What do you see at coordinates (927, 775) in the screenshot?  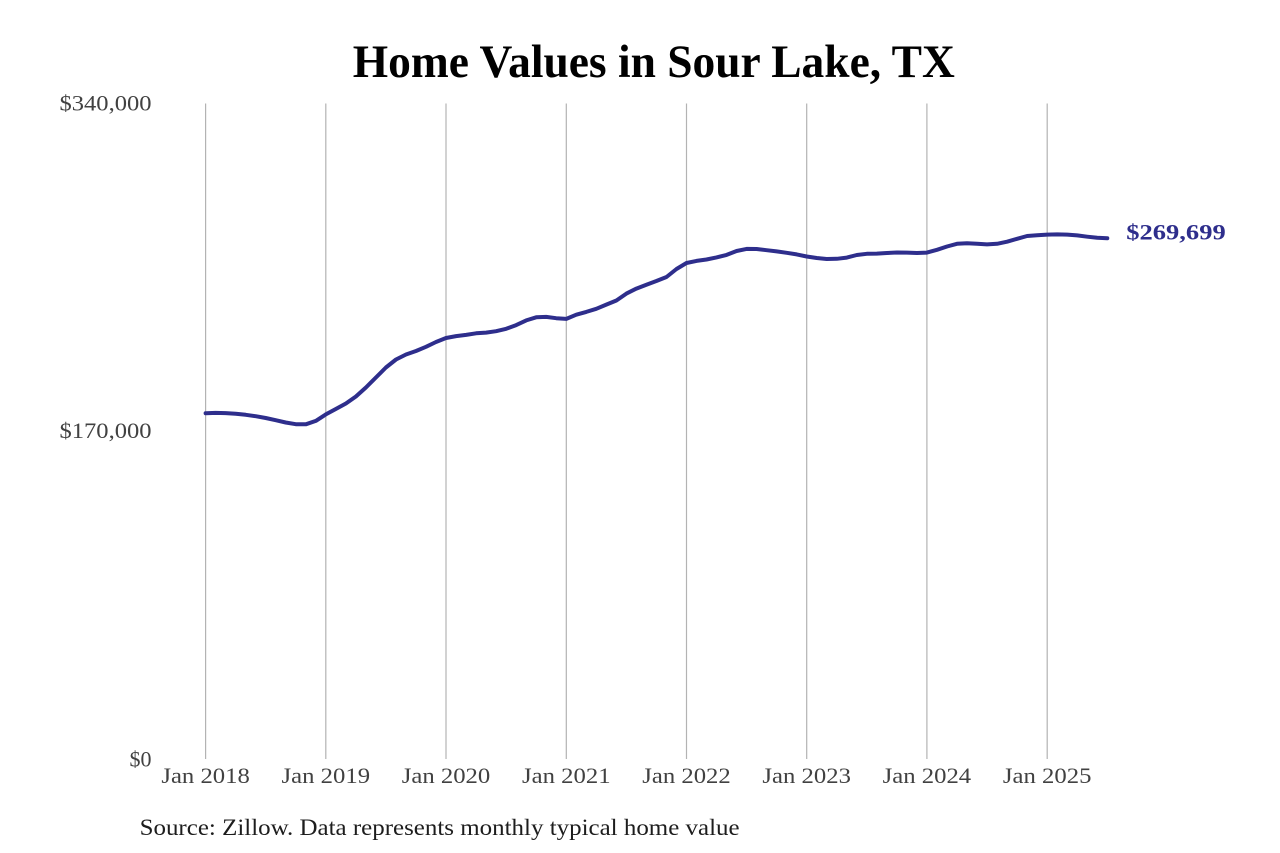 I see `svg-text: Jan 2024` at bounding box center [927, 775].